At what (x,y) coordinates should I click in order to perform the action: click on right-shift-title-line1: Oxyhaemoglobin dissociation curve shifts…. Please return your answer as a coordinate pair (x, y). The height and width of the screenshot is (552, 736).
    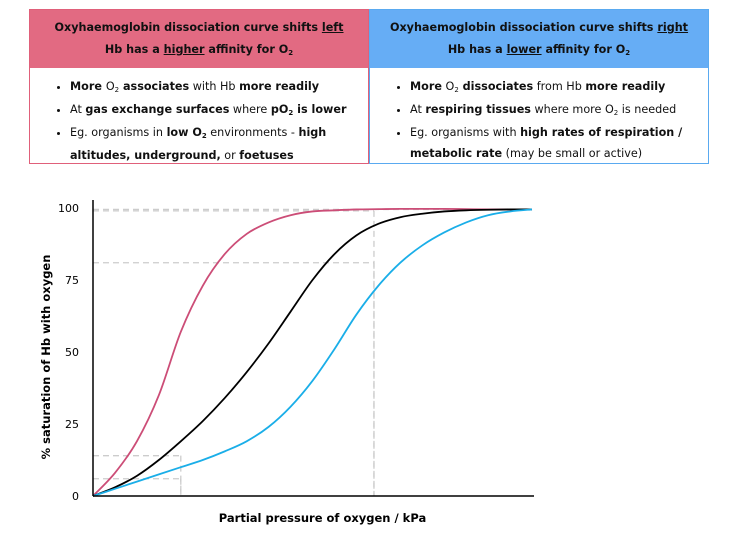
    Looking at the image, I should click on (539, 27).